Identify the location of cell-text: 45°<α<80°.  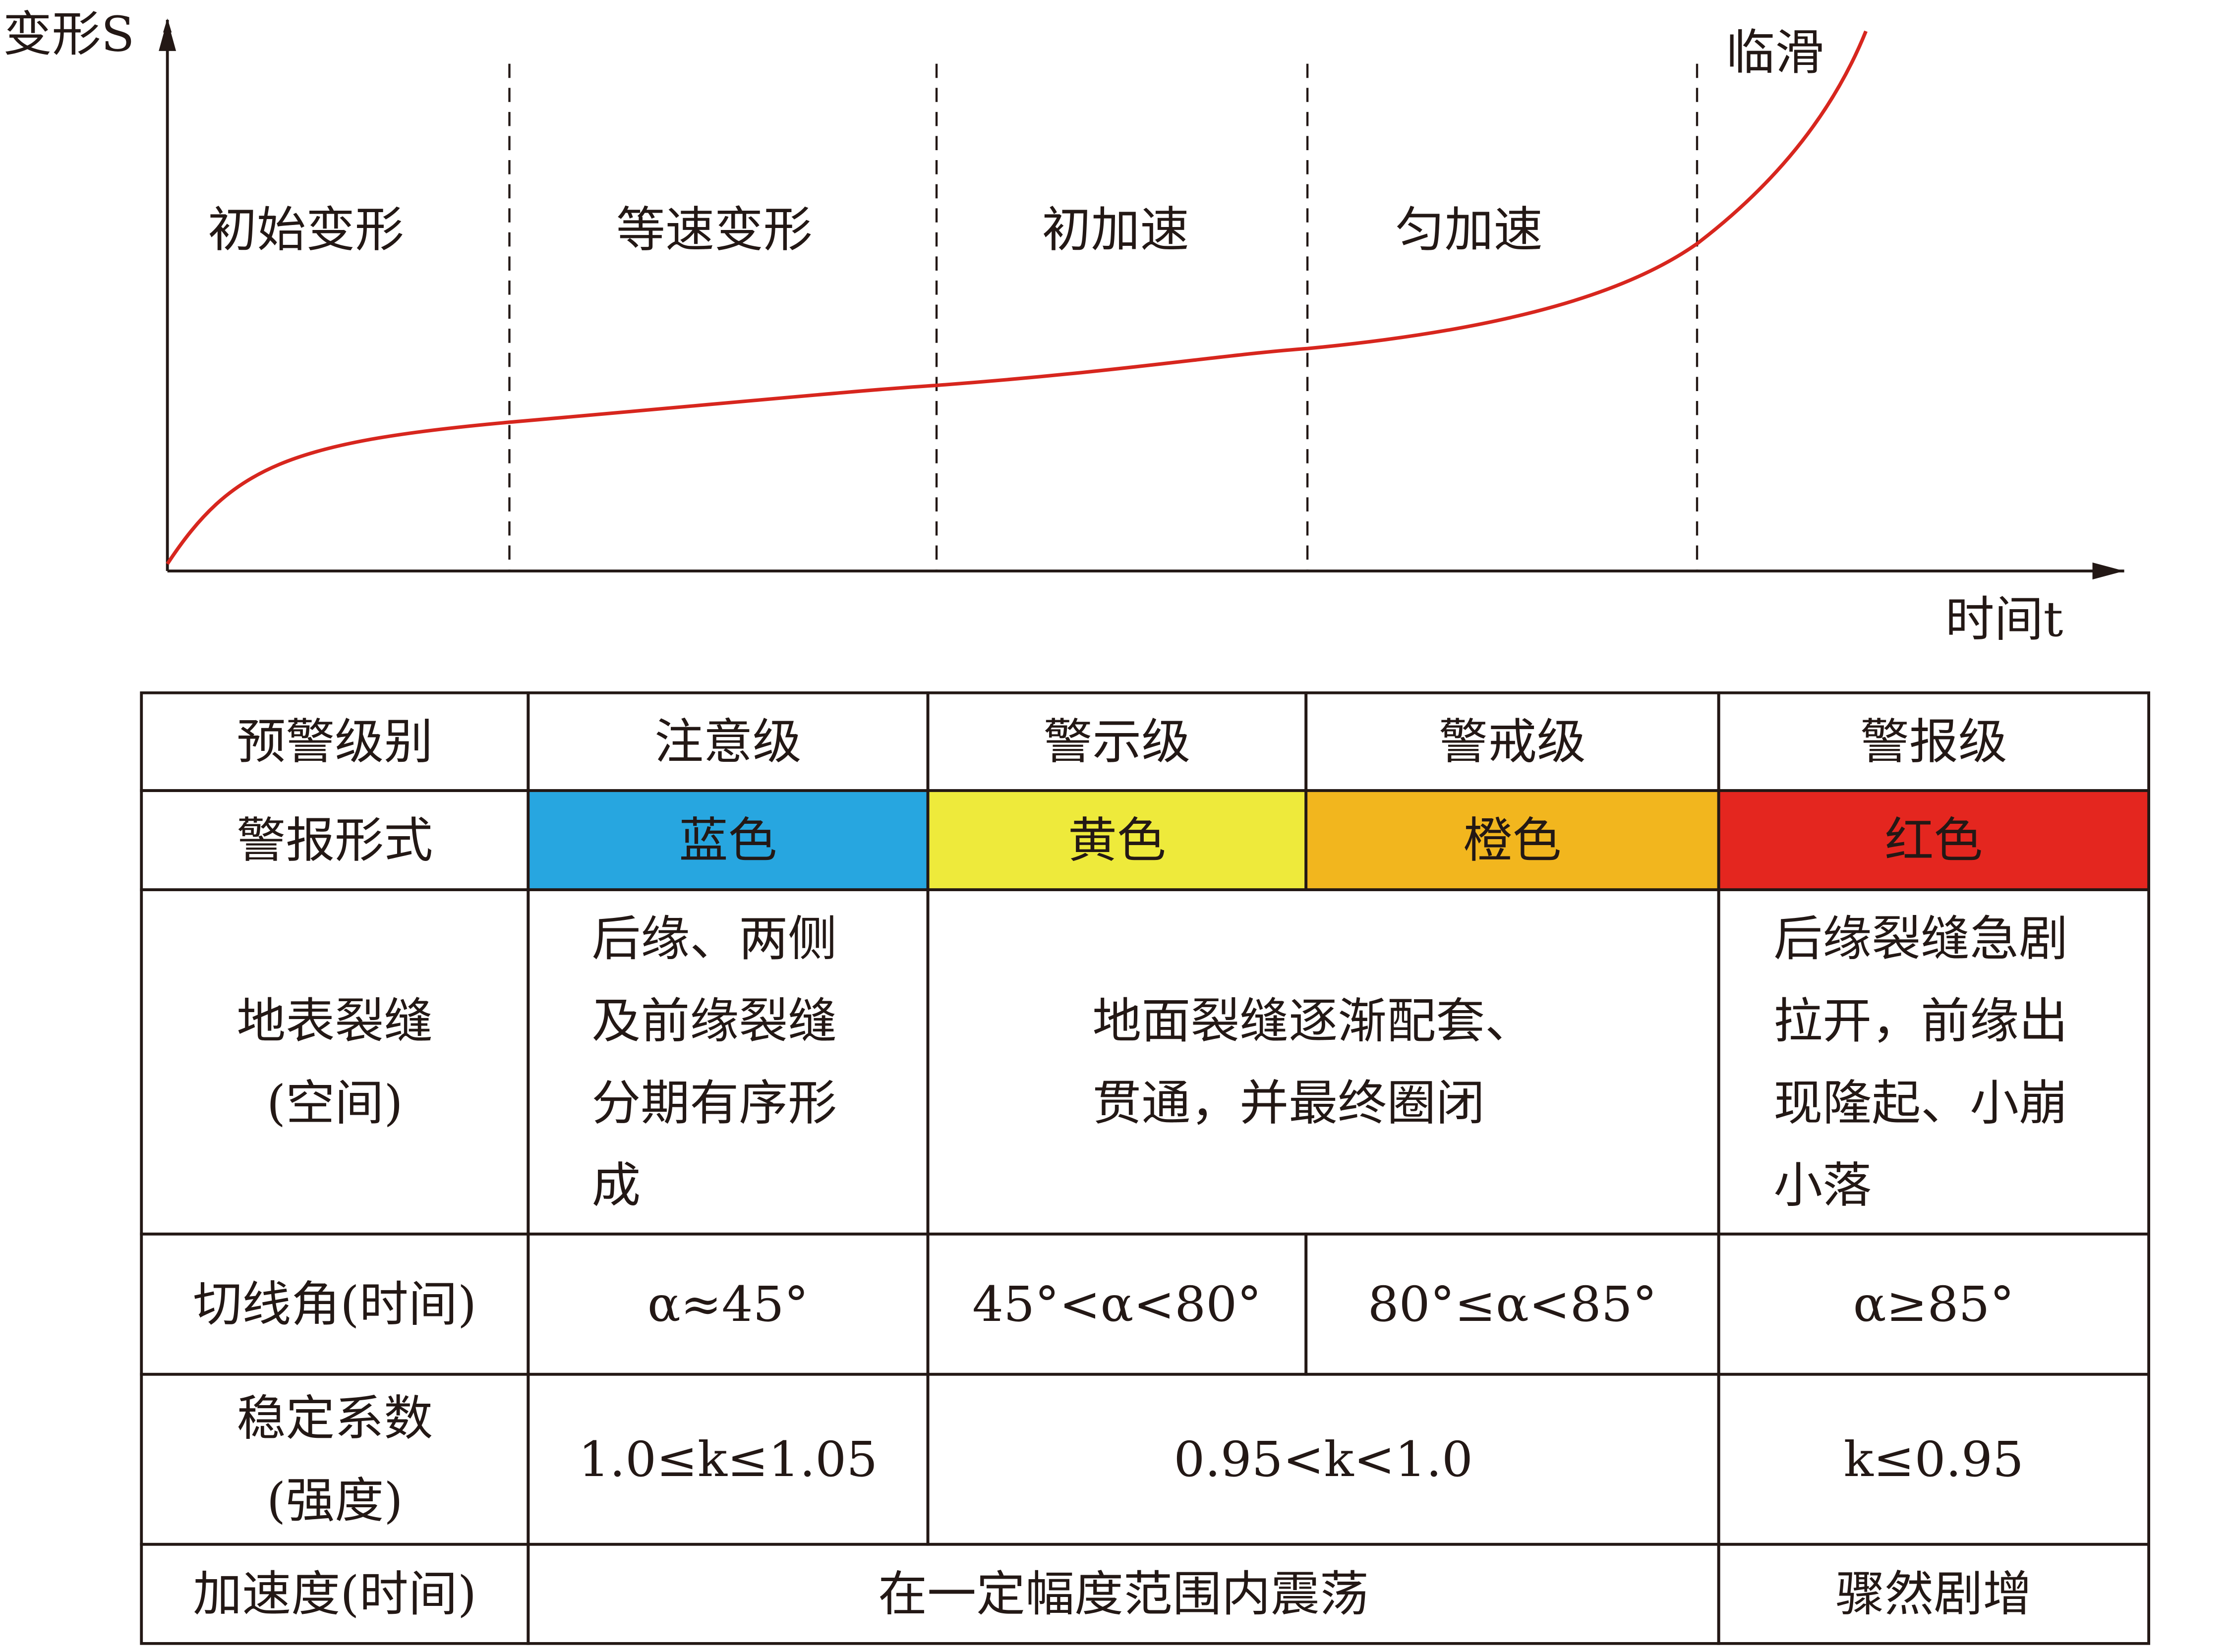
(1116, 1305).